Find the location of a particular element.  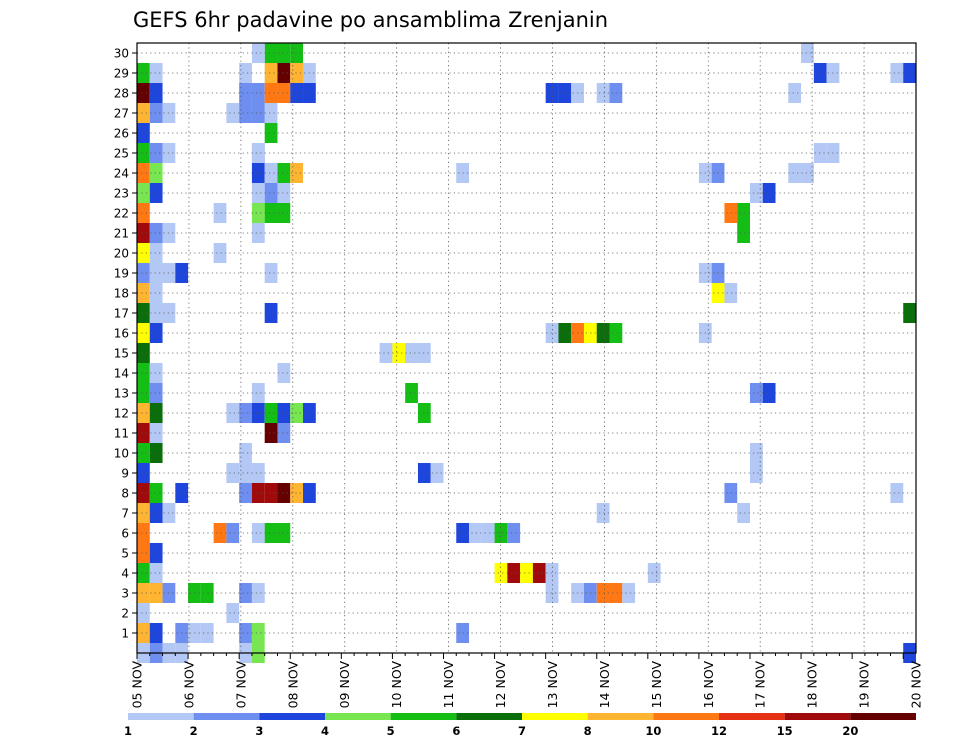

y-tick-label: 23 is located at coordinates (121, 194).